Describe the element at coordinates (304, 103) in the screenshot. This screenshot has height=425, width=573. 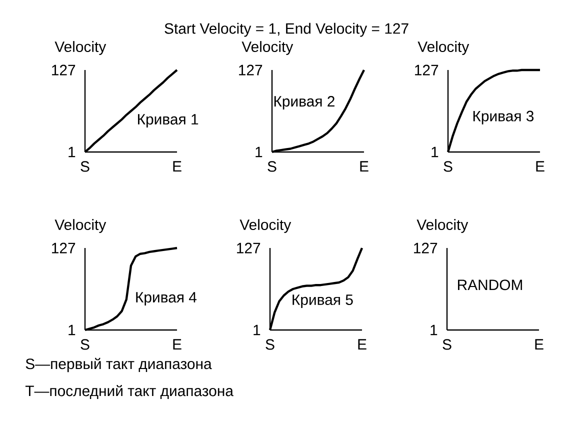
I see `series-label: Кривая 2` at that location.